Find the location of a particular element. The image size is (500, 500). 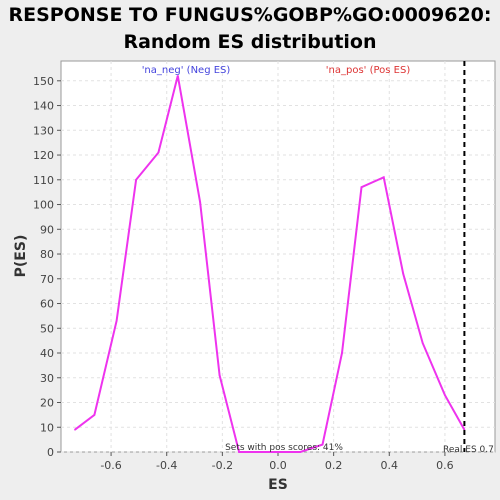

y-tick-label: 70 is located at coordinates (47, 279).